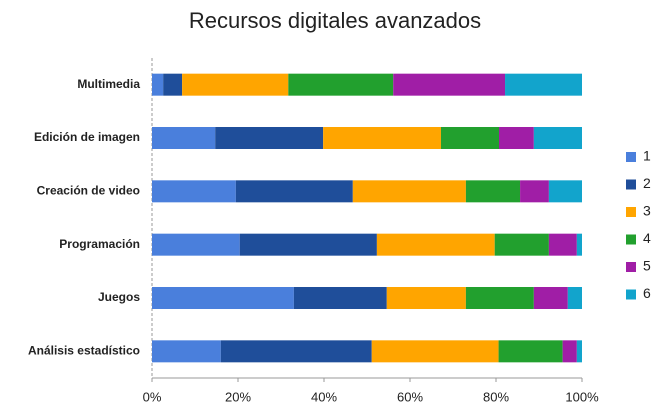 The image size is (655, 408). Describe the element at coordinates (84, 351) in the screenshot. I see `y-tick-label: Análisis estadístico` at that location.